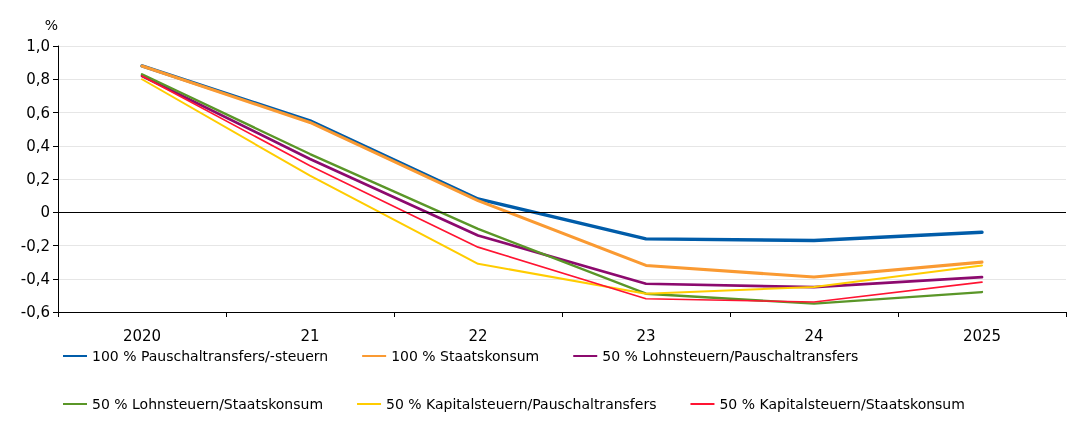  I want to click on legend-label: 50 % Lohnsteuern/Pauschaltransfers, so click(730, 356).